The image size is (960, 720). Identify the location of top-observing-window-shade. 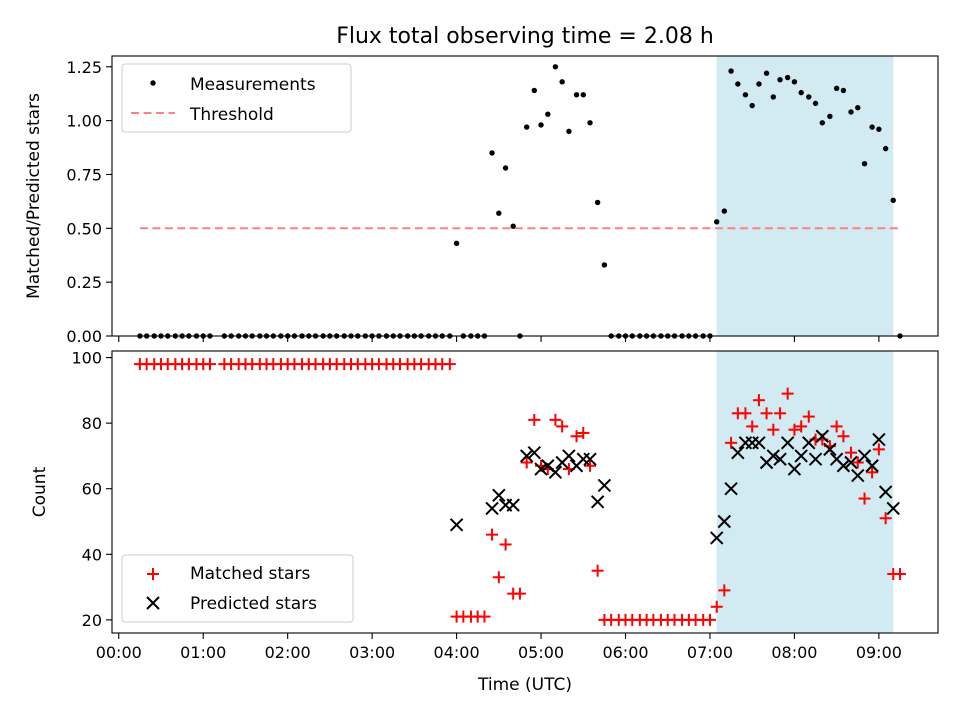
(805, 196).